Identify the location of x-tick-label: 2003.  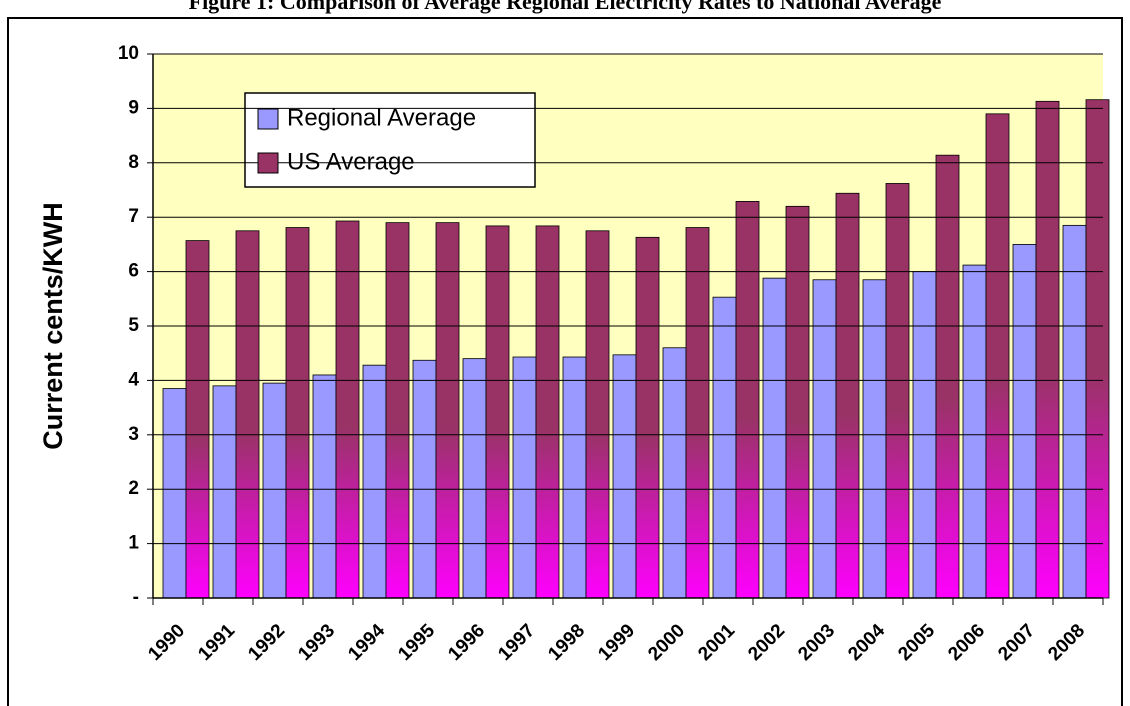
(816, 642).